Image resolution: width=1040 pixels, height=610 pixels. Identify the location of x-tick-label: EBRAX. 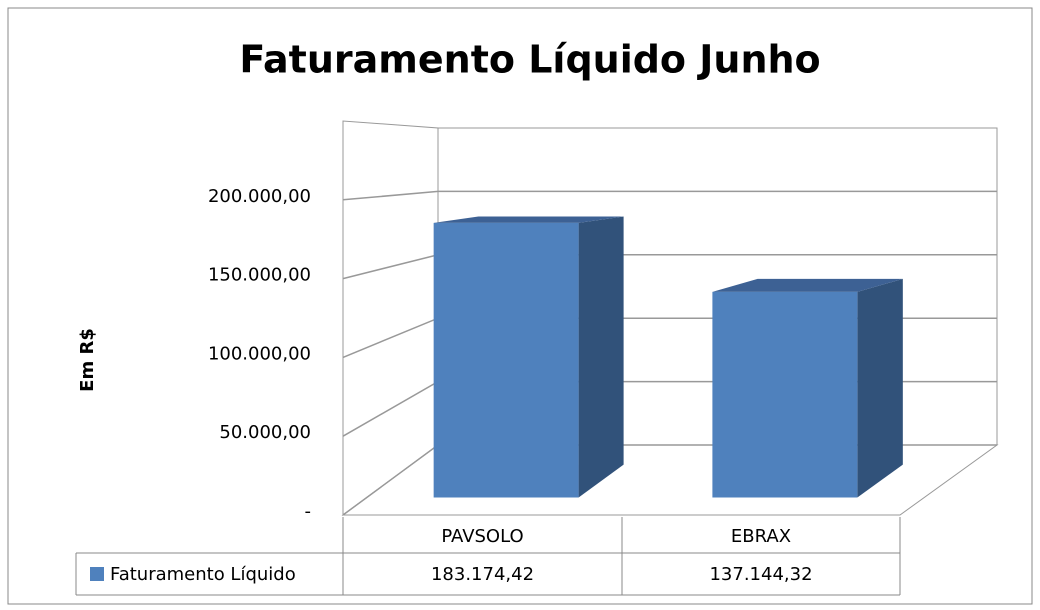
(761, 536).